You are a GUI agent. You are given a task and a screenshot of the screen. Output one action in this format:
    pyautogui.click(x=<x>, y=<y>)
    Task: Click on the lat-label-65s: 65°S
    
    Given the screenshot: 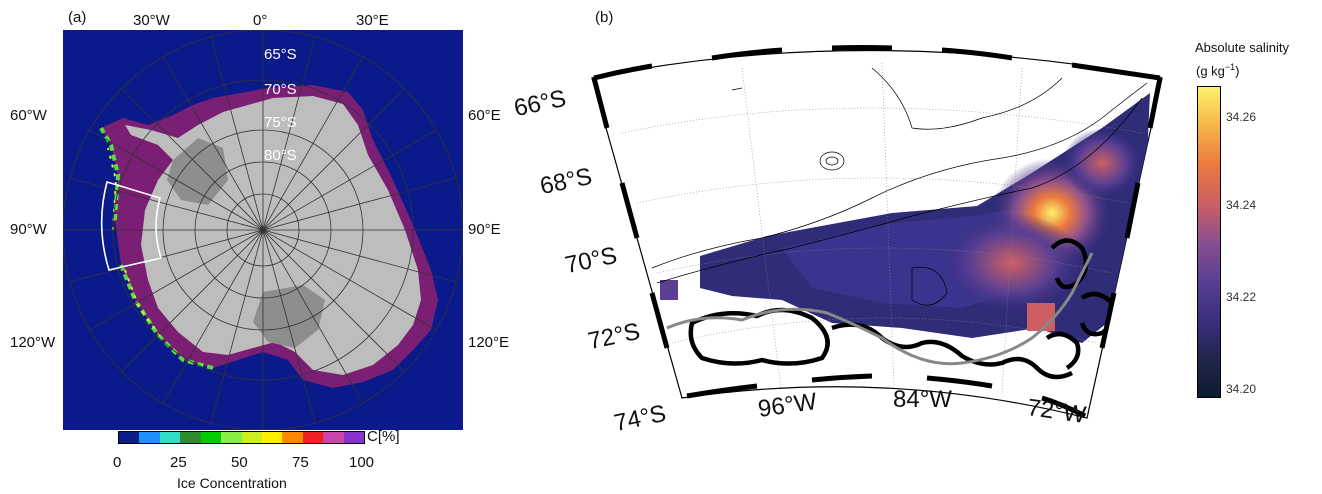 What is the action you would take?
    pyautogui.click(x=280, y=54)
    